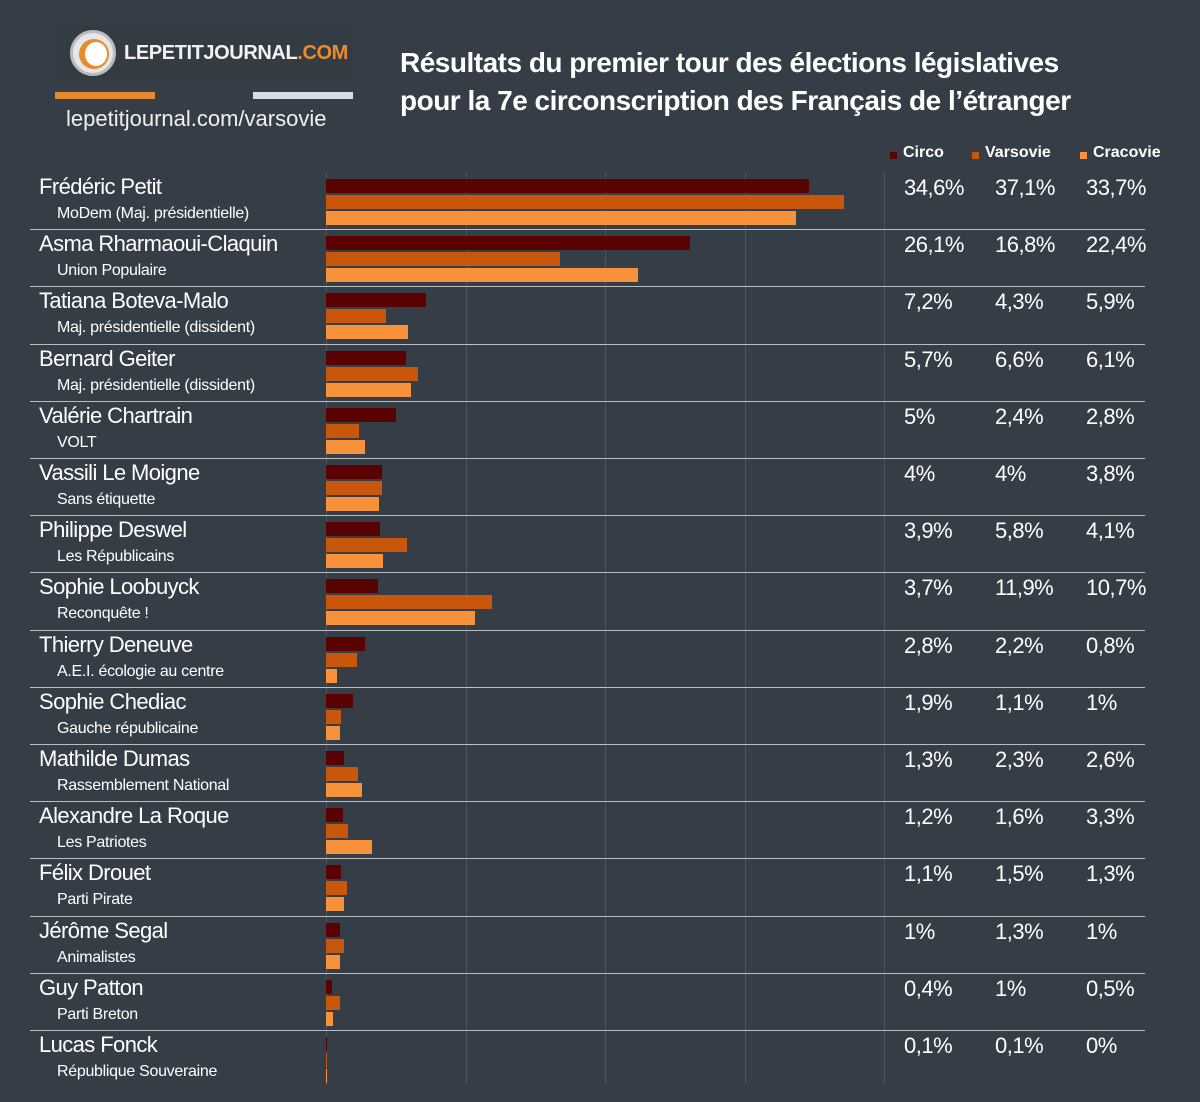  What do you see at coordinates (1025, 245) in the screenshot?
I see `value-label-varsovie: 16,8%` at bounding box center [1025, 245].